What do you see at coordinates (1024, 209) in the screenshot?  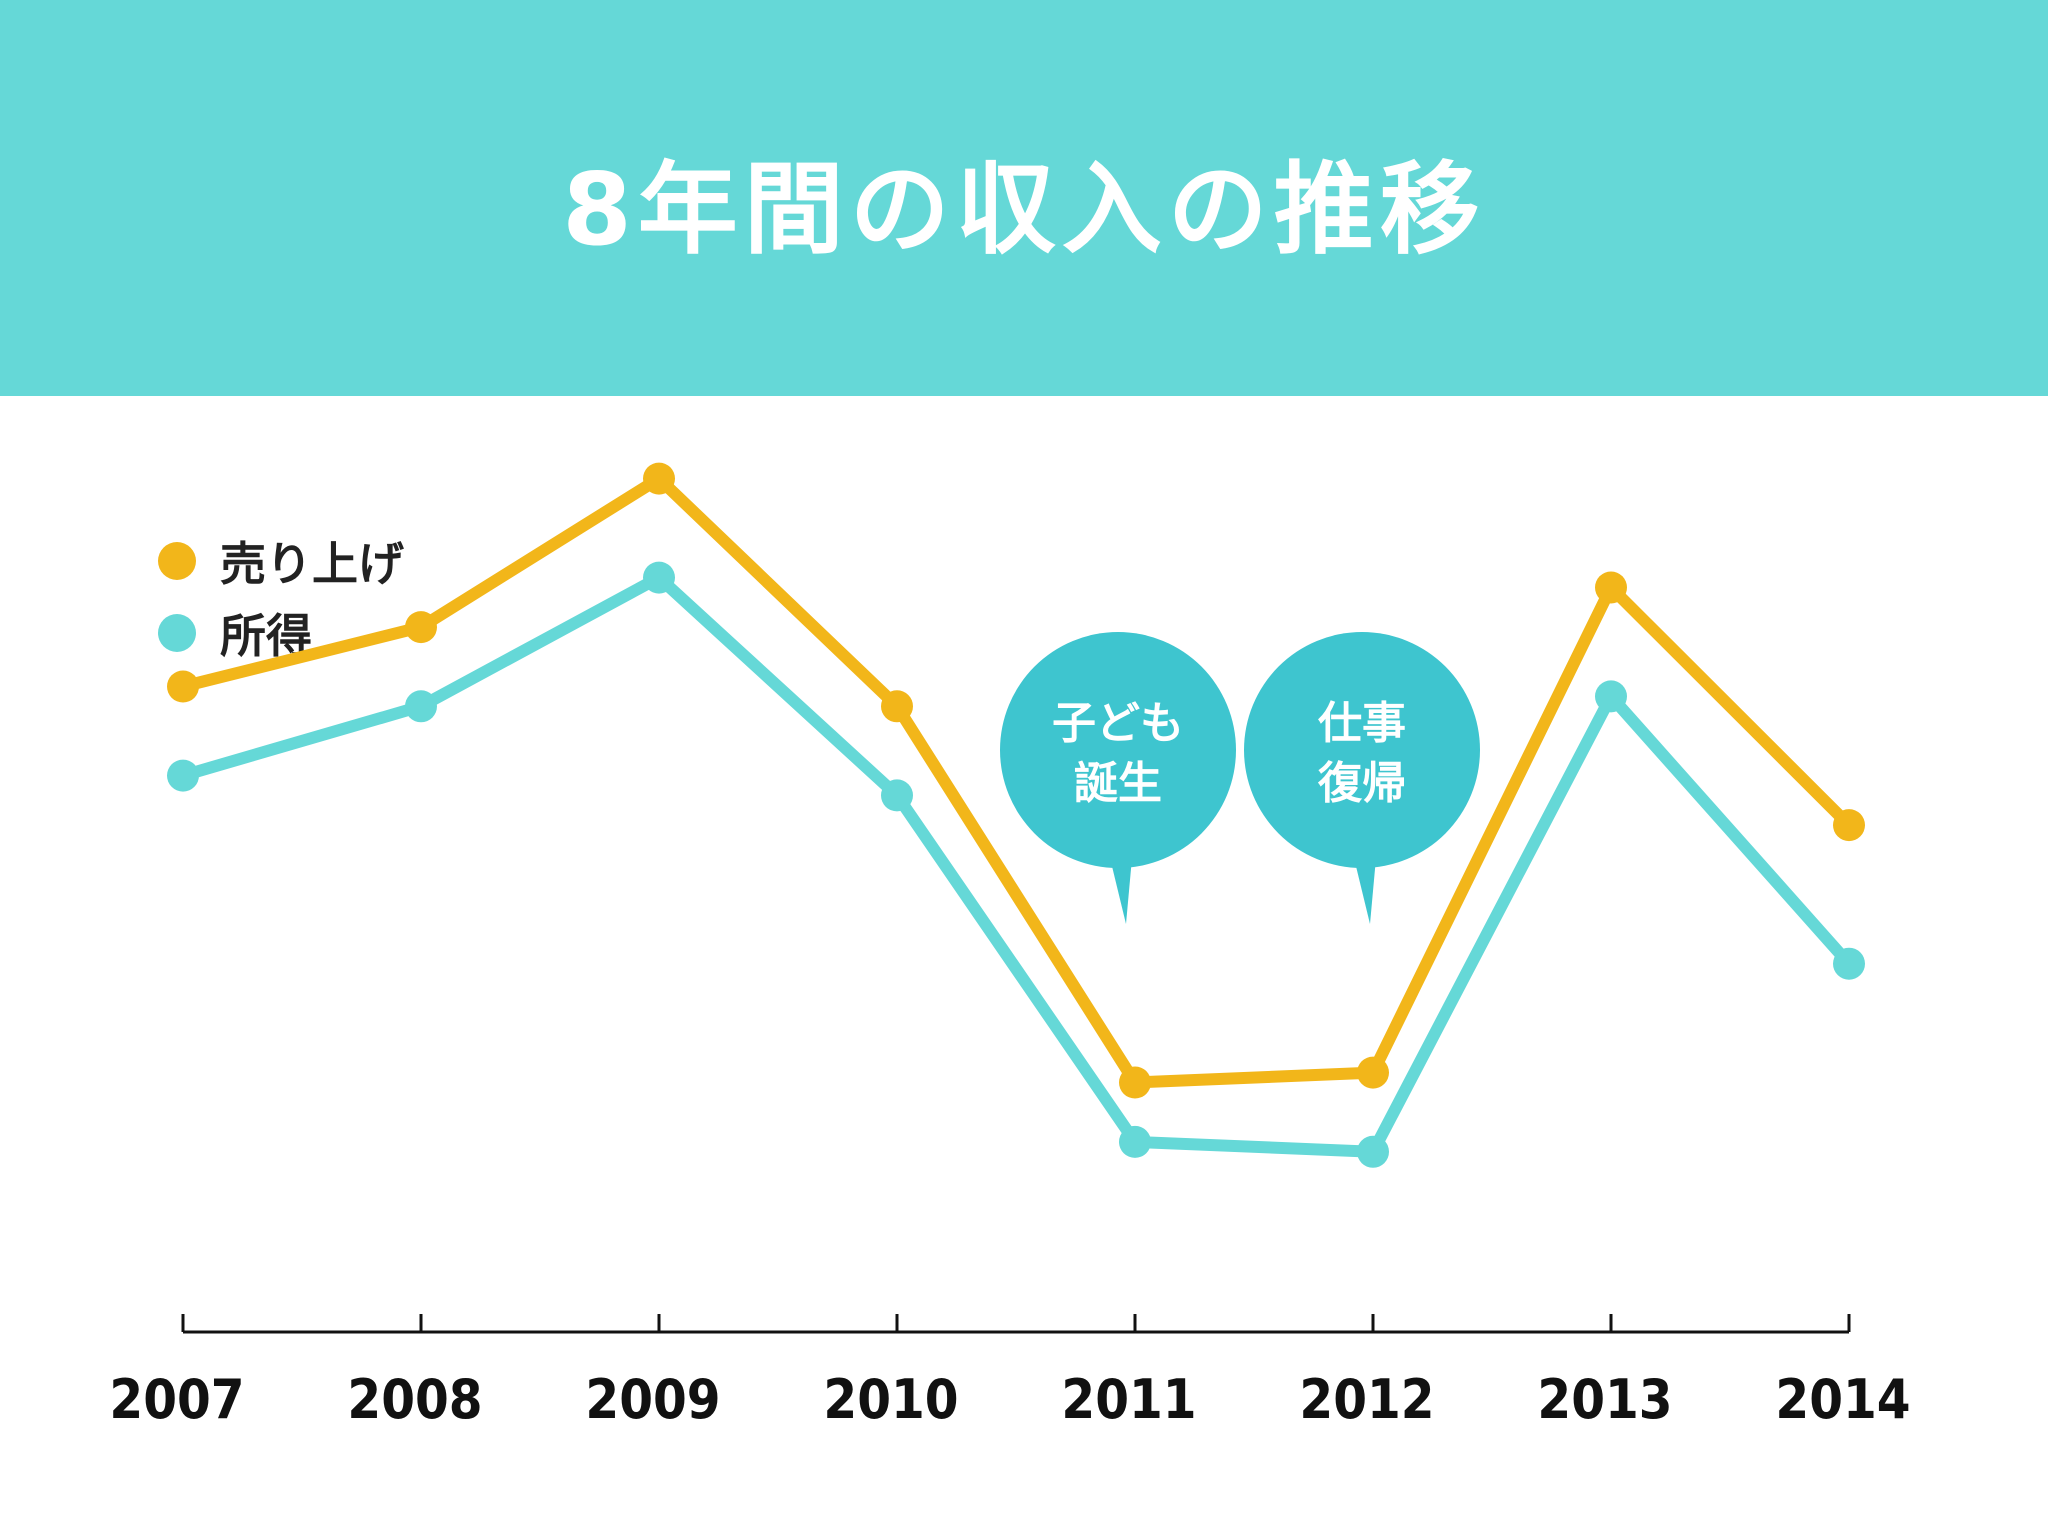 I see `chart-title: 8年間の収入の推移` at bounding box center [1024, 209].